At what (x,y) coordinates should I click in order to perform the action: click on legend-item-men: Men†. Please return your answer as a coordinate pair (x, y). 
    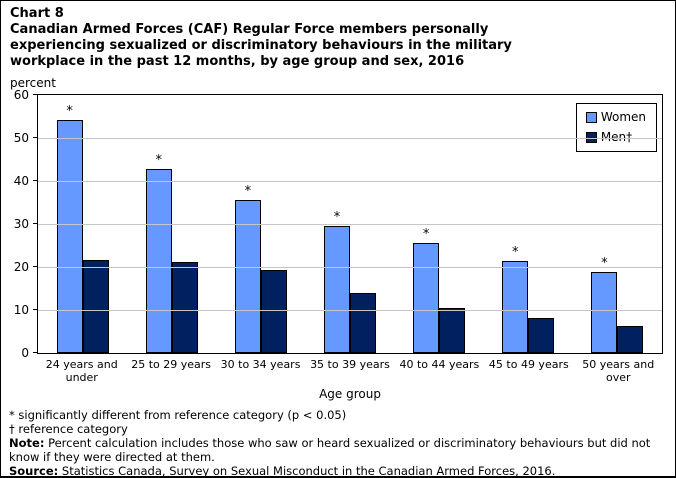
    Looking at the image, I should click on (615, 137).